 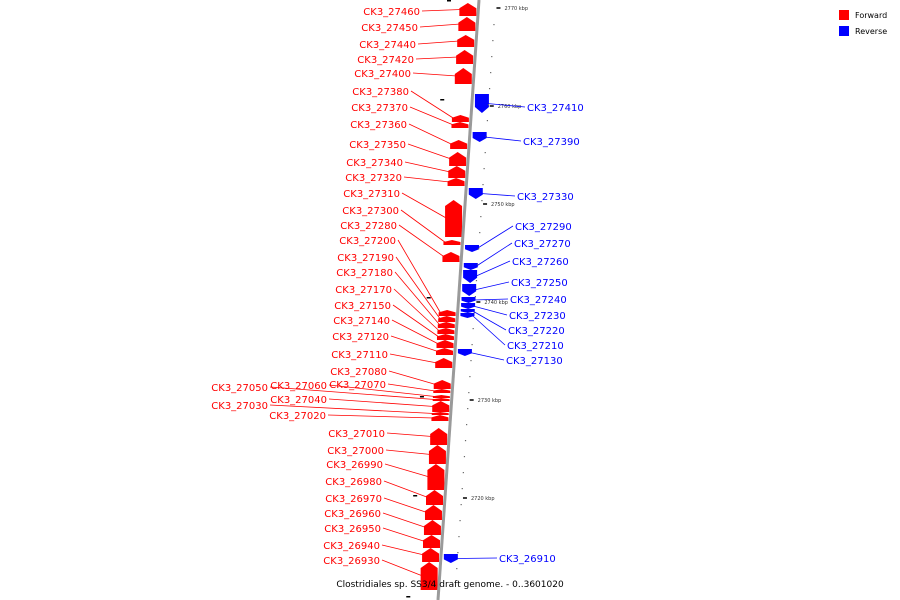 What do you see at coordinates (359, 355) in the screenshot?
I see `gene-label-ck3-27110: CK3_27110` at bounding box center [359, 355].